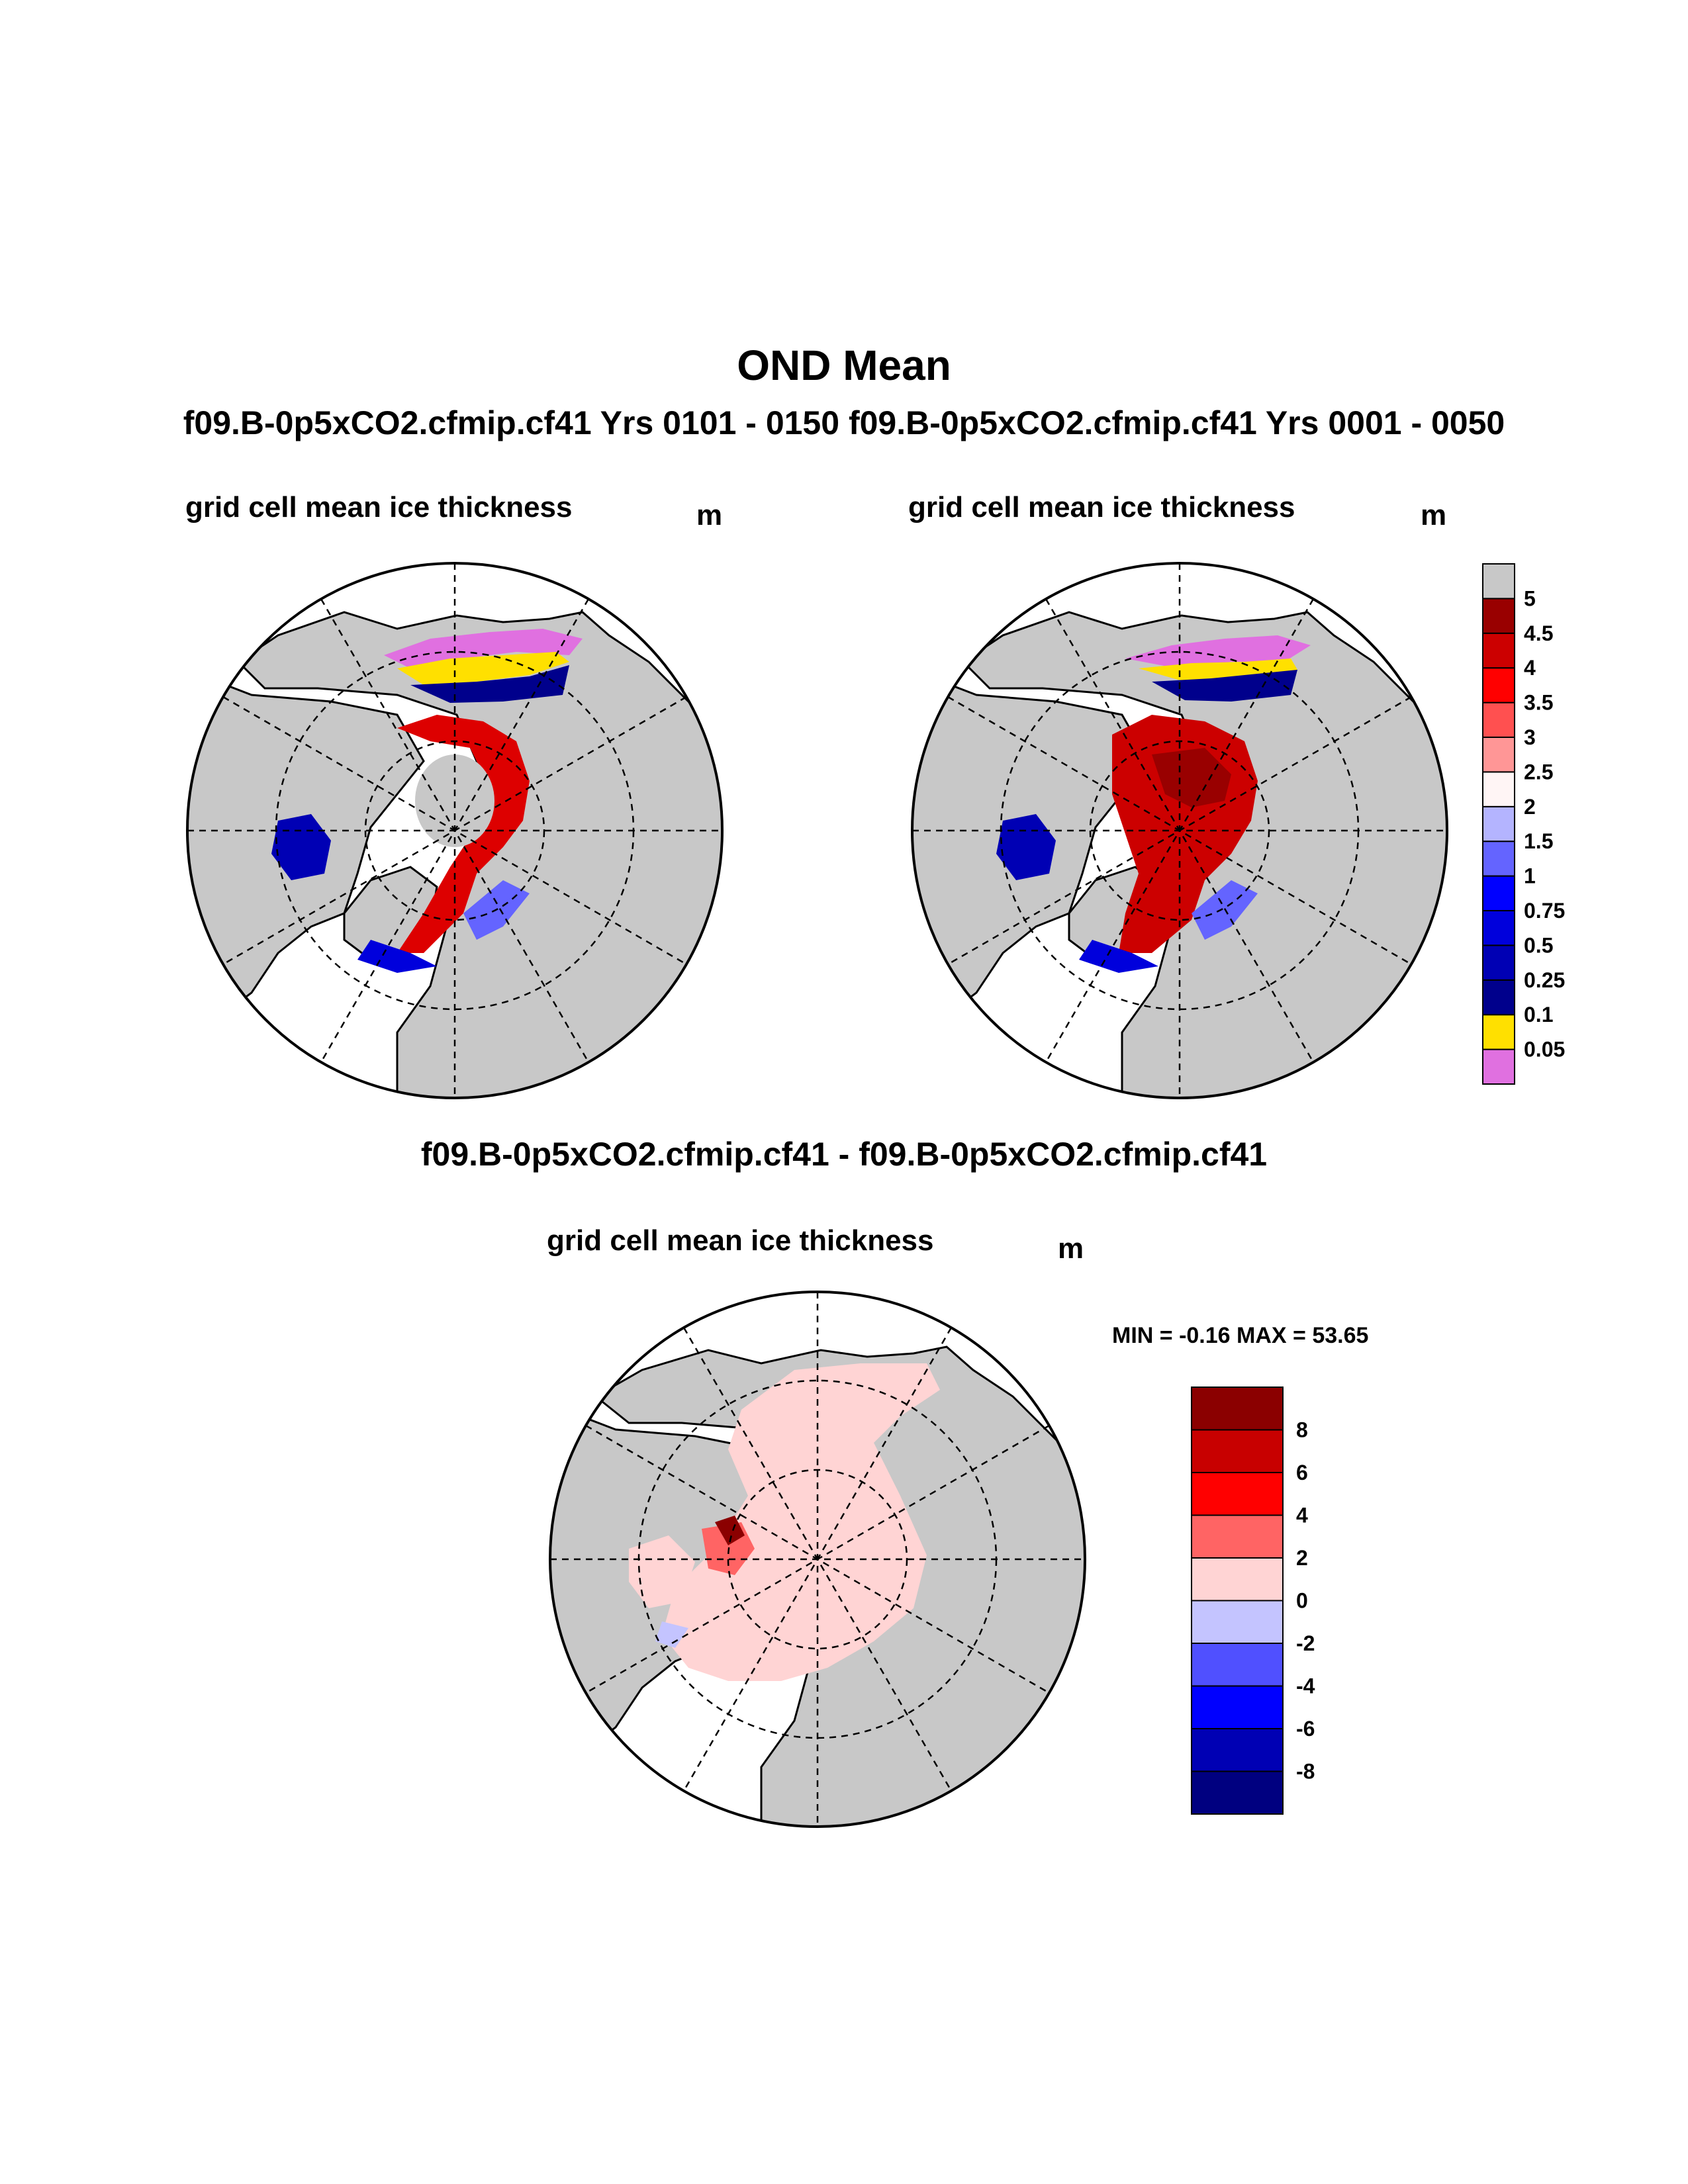  I want to click on pole-region, so click(454, 800).